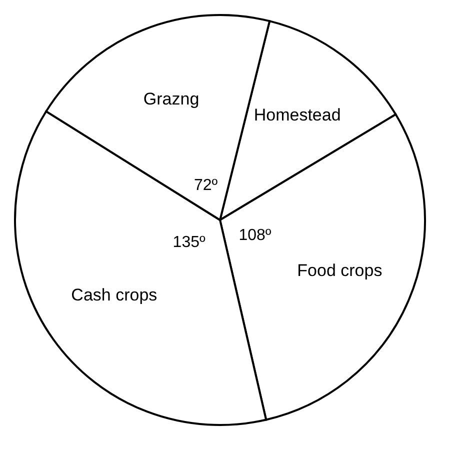 This screenshot has width=465, height=455. Describe the element at coordinates (189, 243) in the screenshot. I see `data-label: 135º` at that location.